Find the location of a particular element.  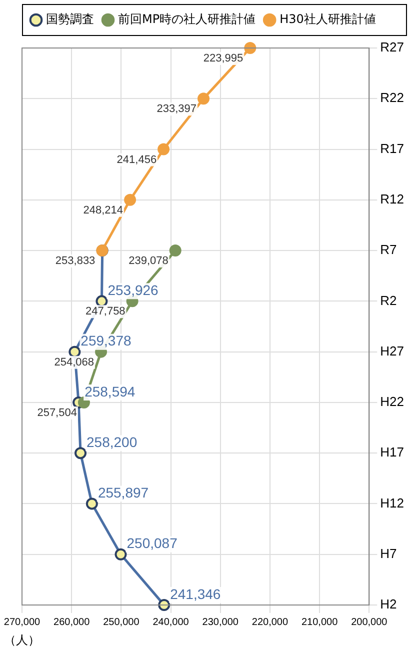

y-tick-label: H22 is located at coordinates (392, 402).